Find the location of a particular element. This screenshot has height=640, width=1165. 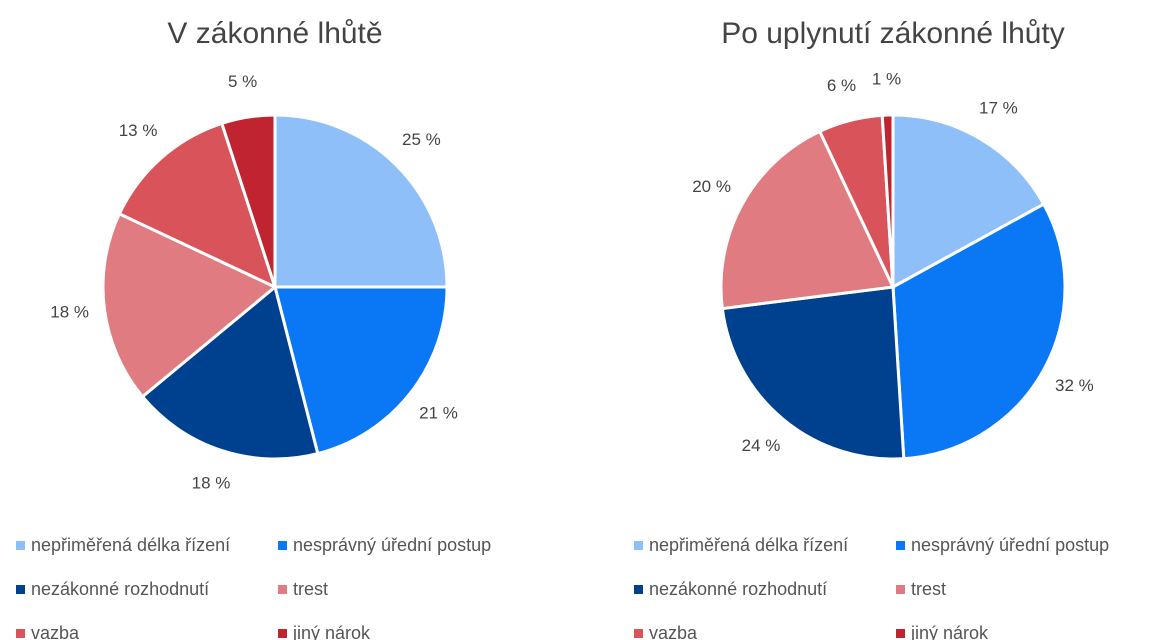

data-label: 6 % is located at coordinates (841, 85).